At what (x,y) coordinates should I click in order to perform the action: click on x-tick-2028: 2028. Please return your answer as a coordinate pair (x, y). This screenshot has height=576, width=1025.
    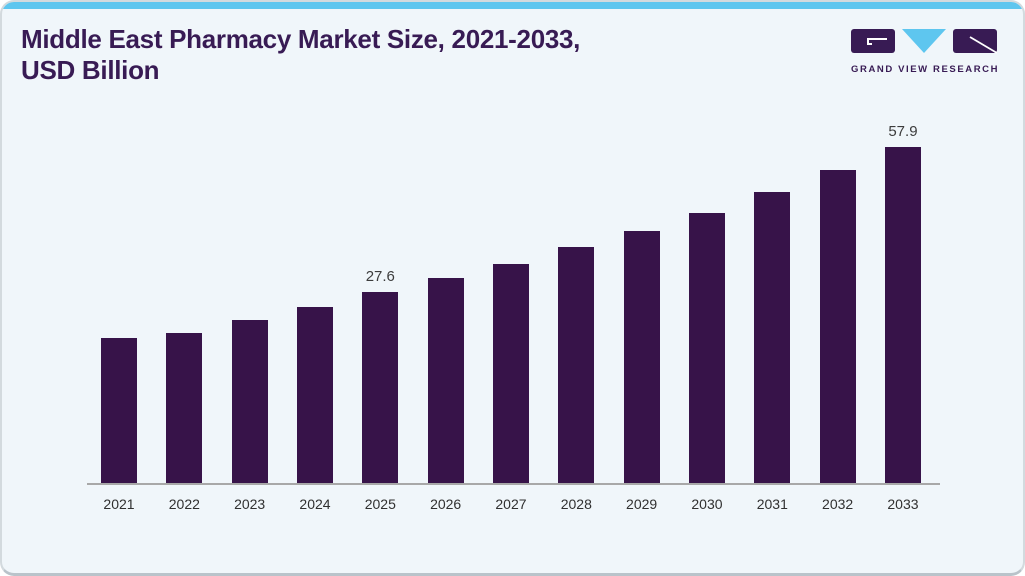
    Looking at the image, I should click on (576, 504).